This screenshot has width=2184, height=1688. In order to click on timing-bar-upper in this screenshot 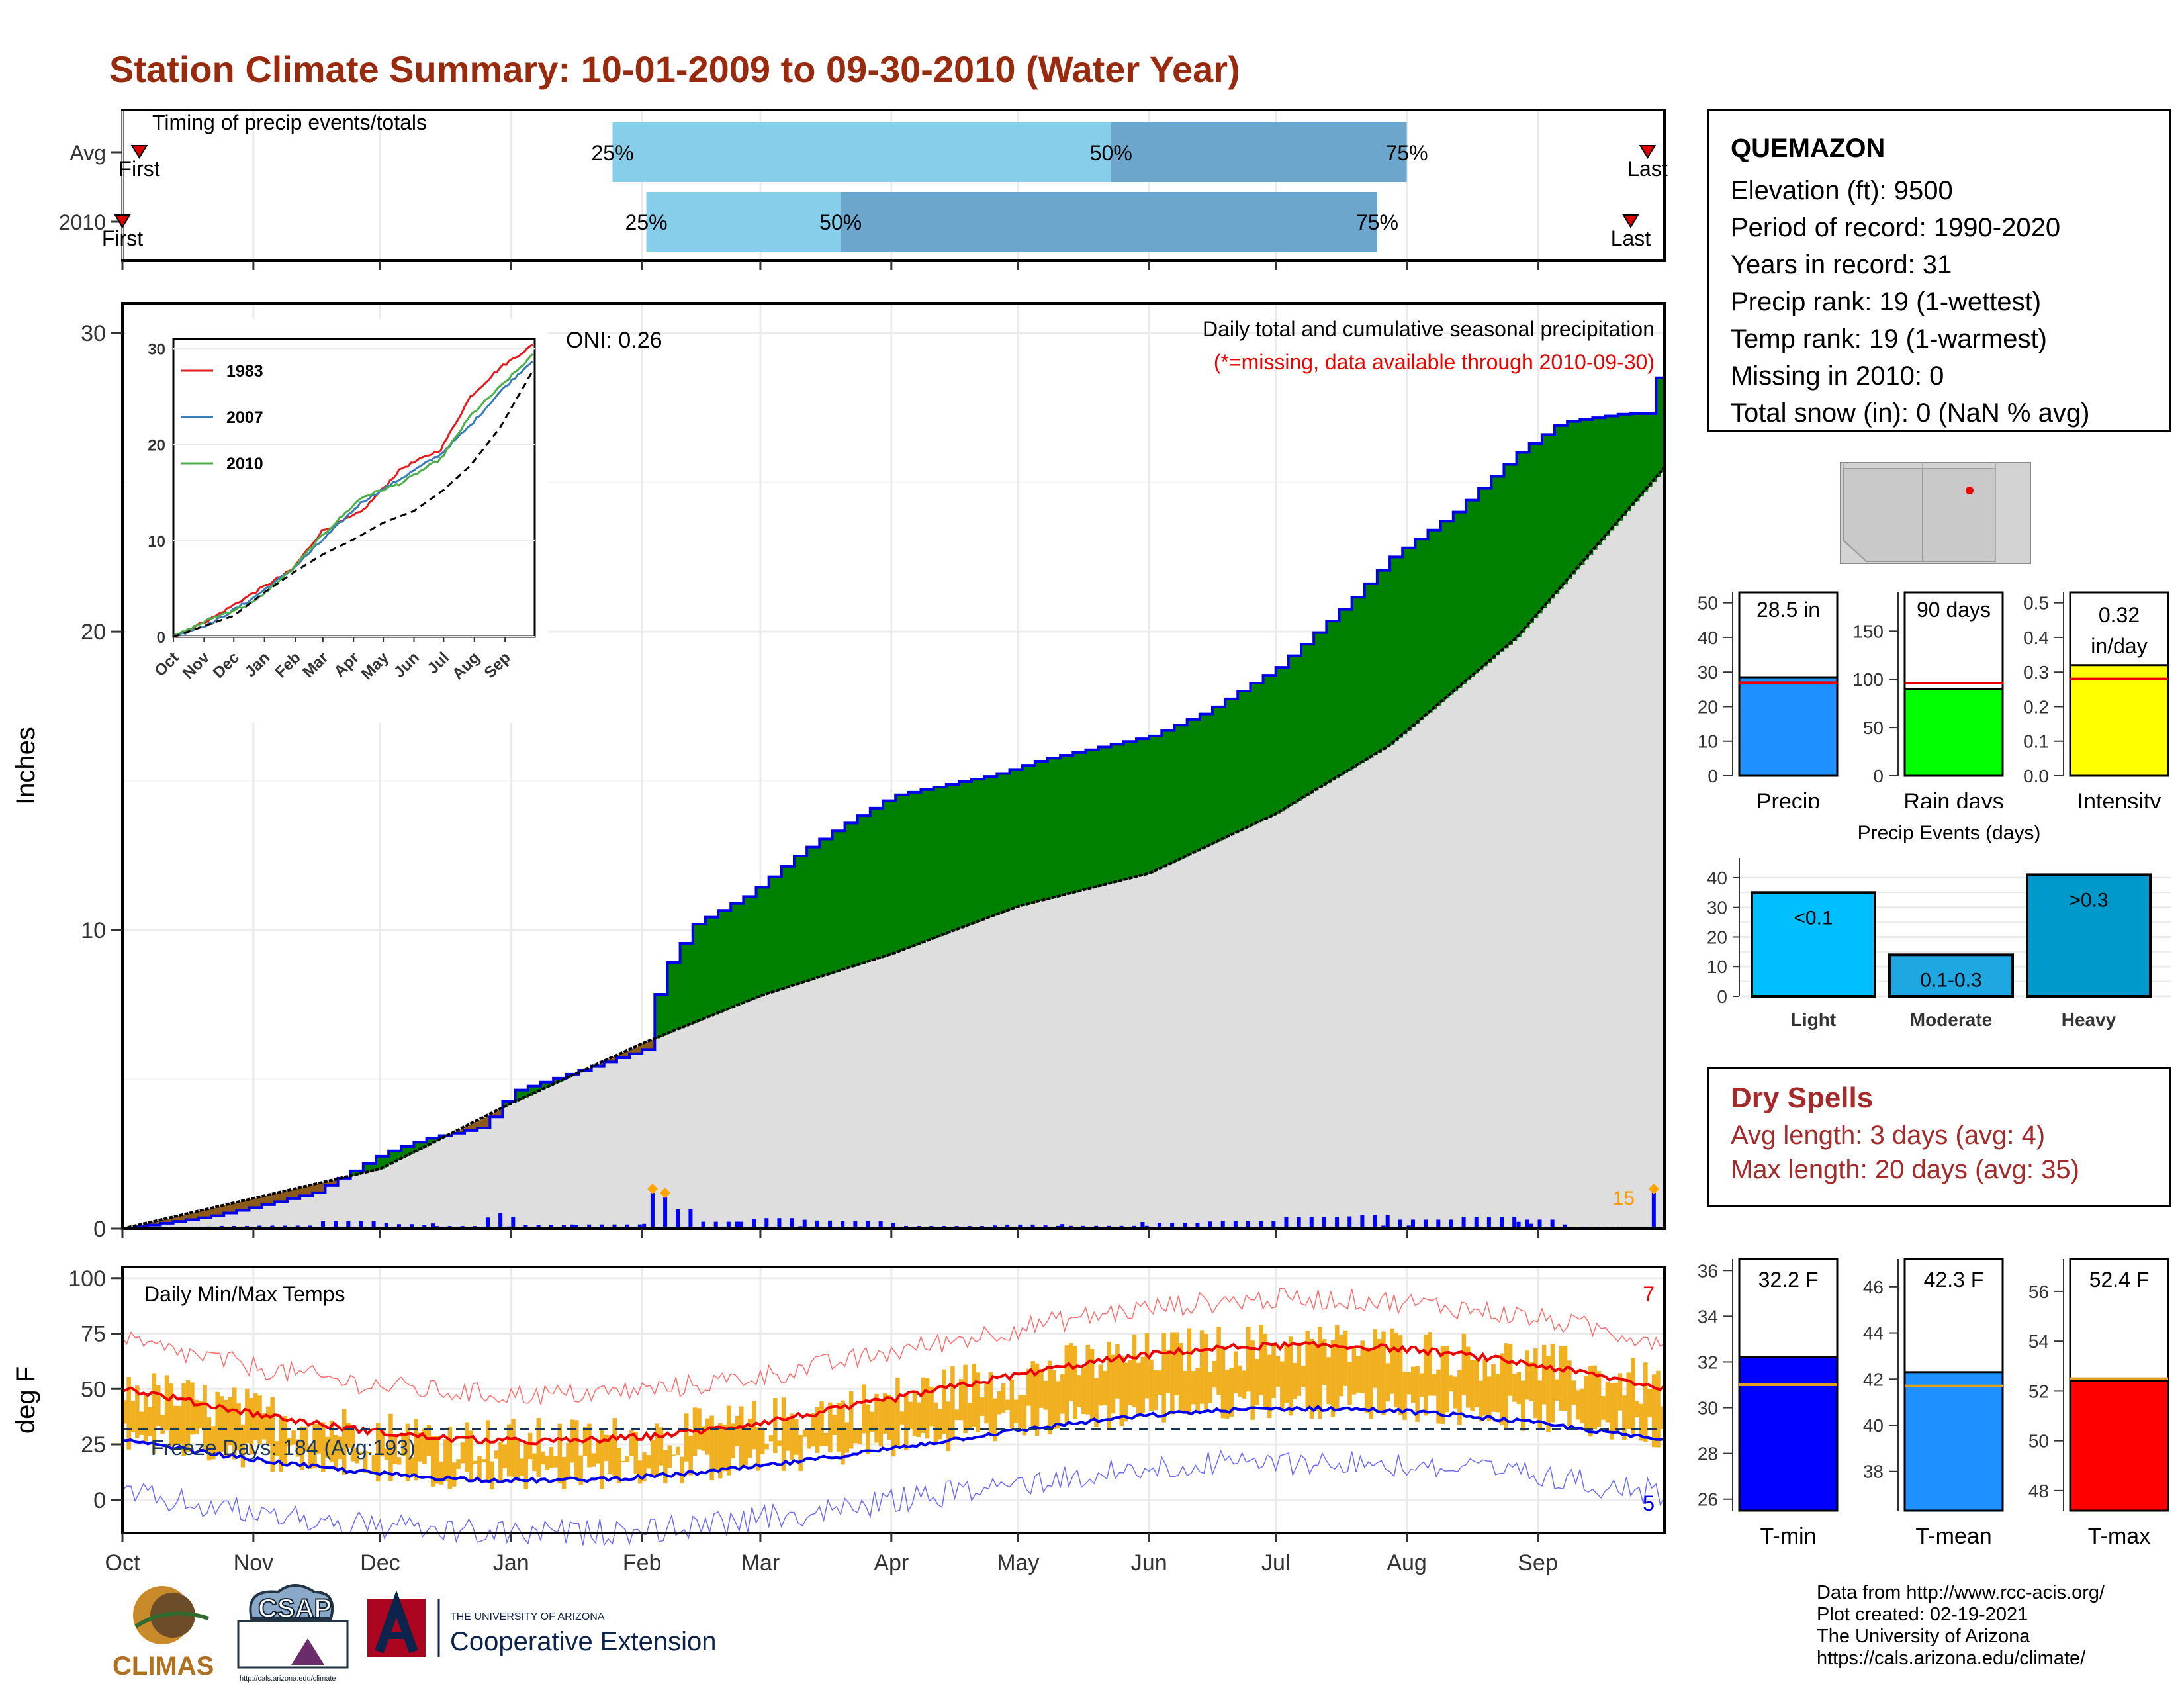, I will do `click(1109, 222)`.